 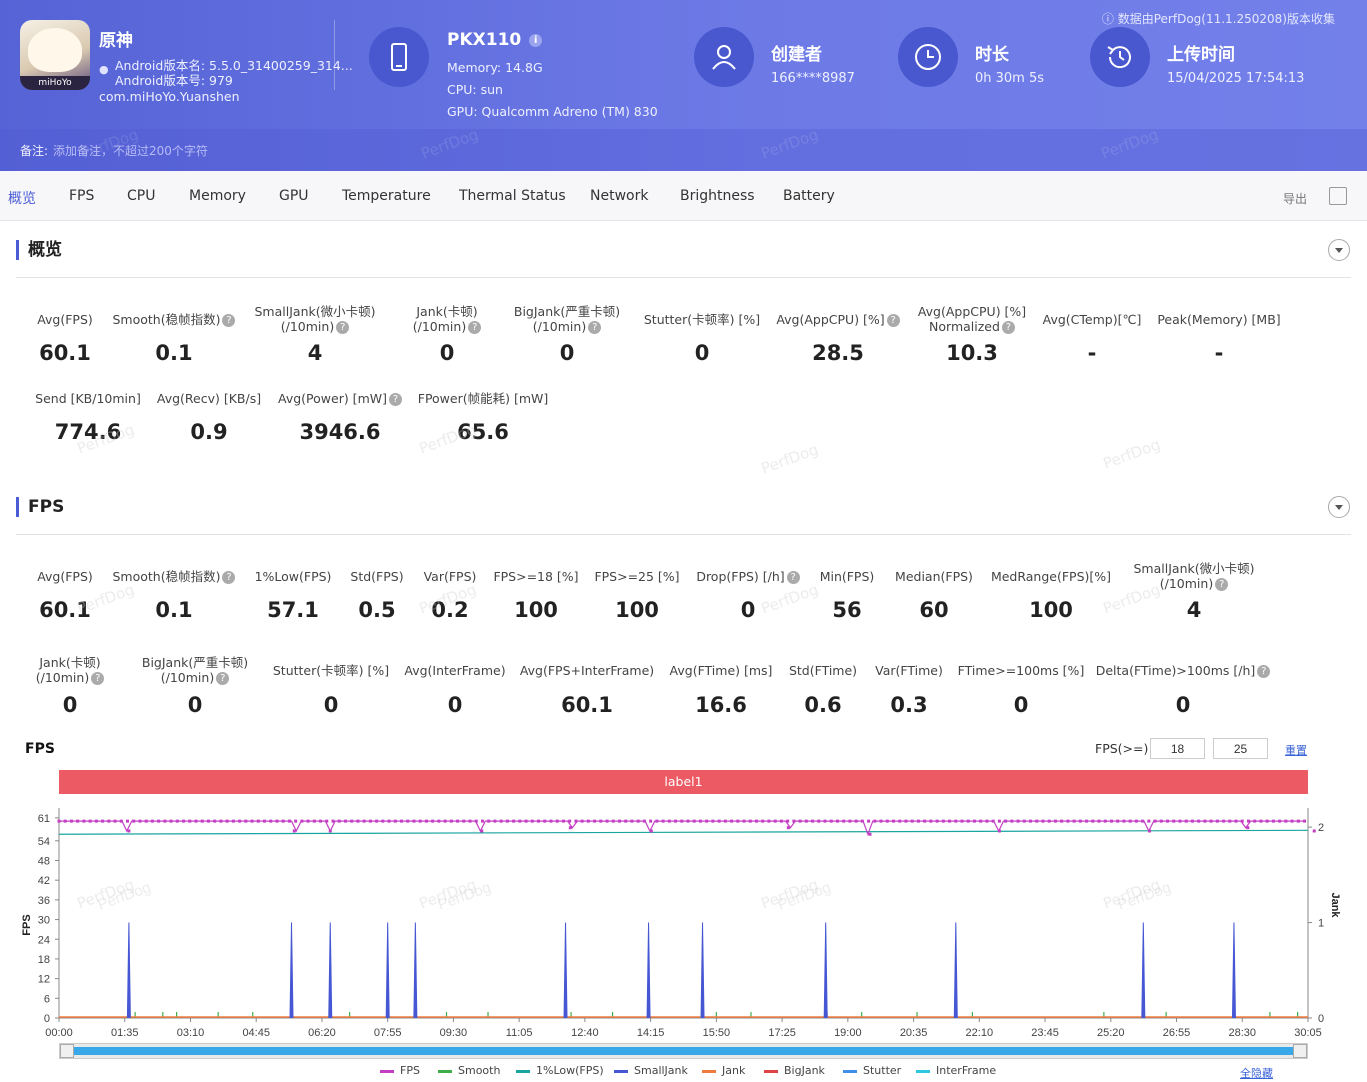 I want to click on legend-item: Jank, so click(x=723, y=1070).